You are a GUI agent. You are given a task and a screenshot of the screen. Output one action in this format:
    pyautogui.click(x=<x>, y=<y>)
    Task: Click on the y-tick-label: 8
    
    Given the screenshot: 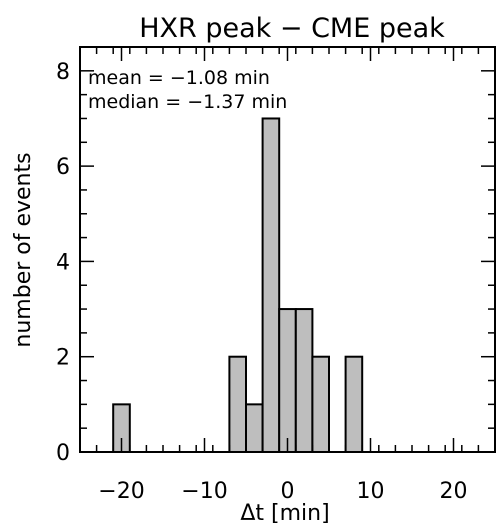 What is the action you would take?
    pyautogui.click(x=63, y=72)
    